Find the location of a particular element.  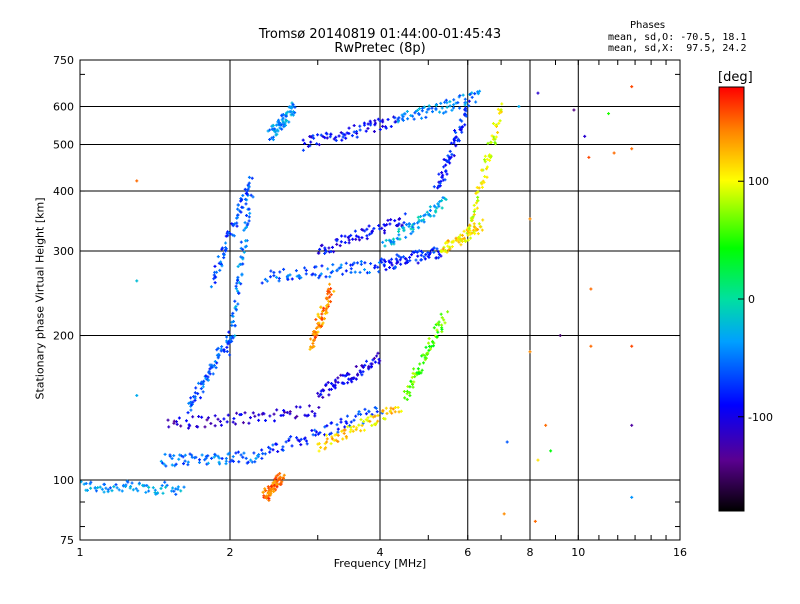

chart-title: Tromsø 20140819 01:44:00-01:45:43 is located at coordinates (380, 34).